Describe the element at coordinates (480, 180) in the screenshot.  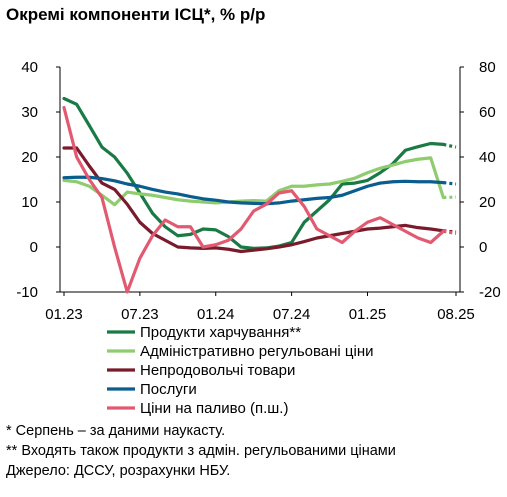
I see `right-y-axis: -20 0 20 40 60 80` at that location.